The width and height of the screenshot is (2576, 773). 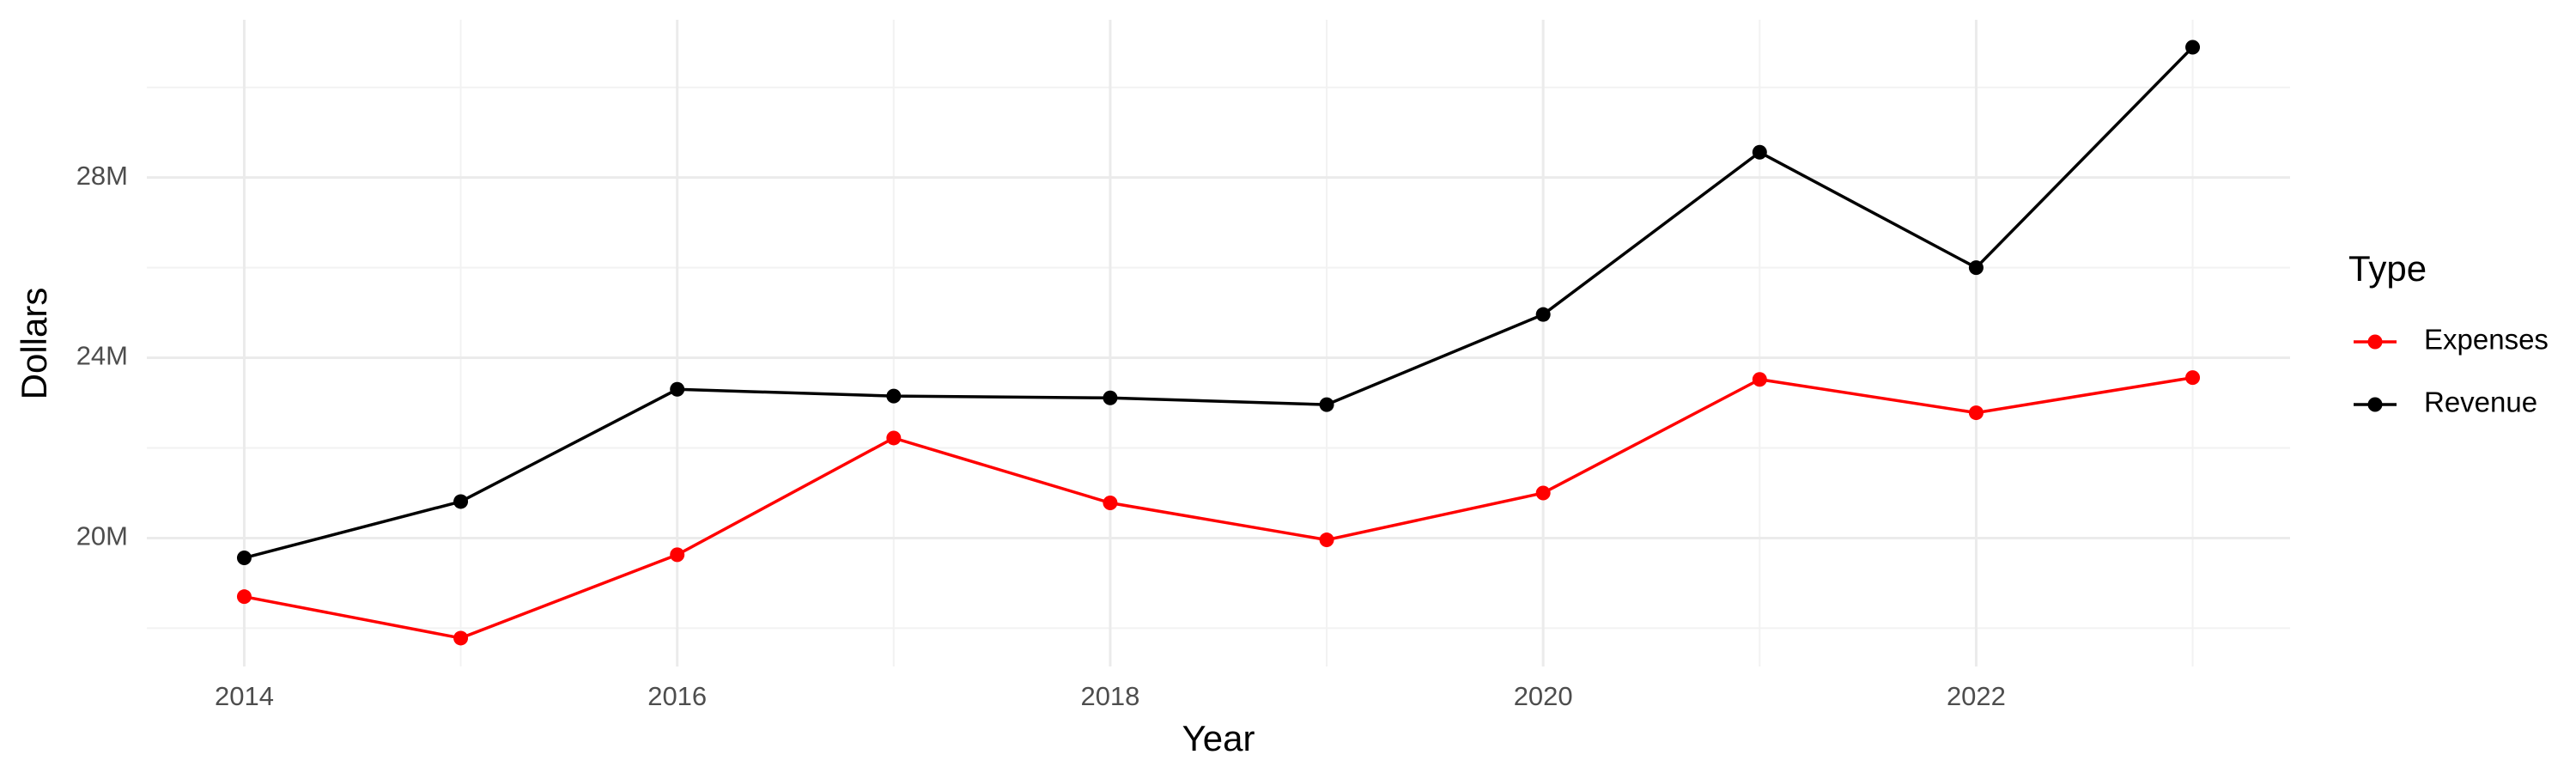 I want to click on y-tick-label: 24M, so click(x=102, y=356).